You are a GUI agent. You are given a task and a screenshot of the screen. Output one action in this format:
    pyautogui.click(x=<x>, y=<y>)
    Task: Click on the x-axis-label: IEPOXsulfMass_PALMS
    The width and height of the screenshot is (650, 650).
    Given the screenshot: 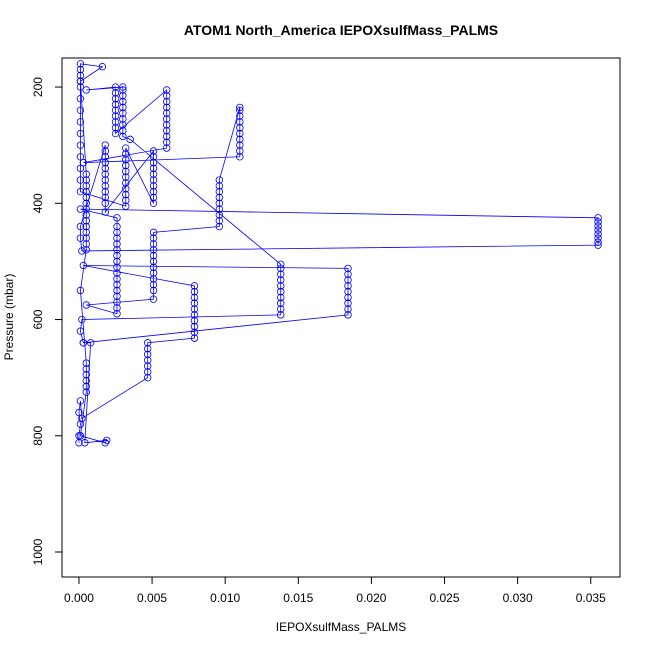 What is the action you would take?
    pyautogui.click(x=341, y=627)
    